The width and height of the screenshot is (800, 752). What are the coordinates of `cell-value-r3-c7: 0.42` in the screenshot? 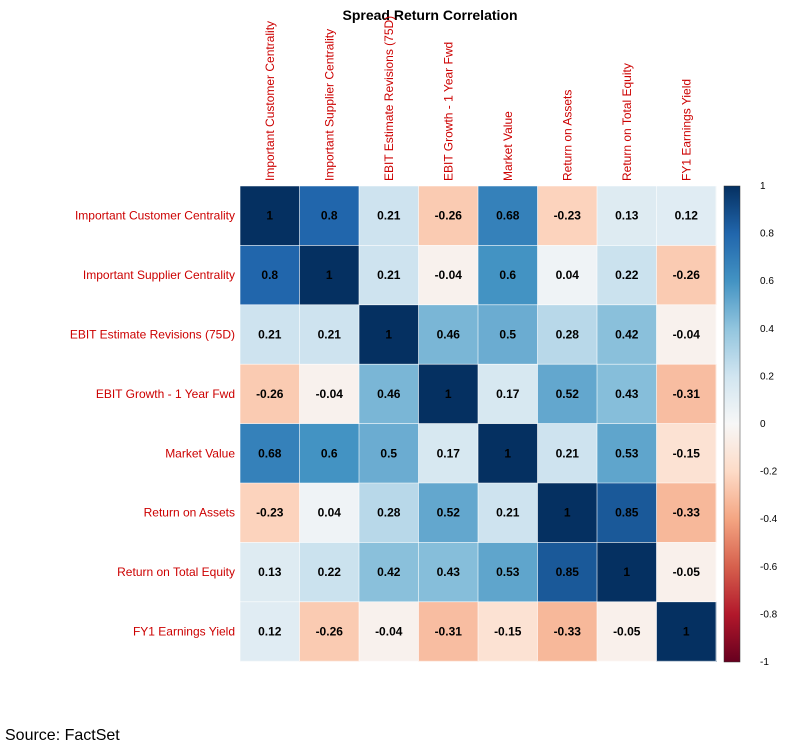 It's located at (627, 335).